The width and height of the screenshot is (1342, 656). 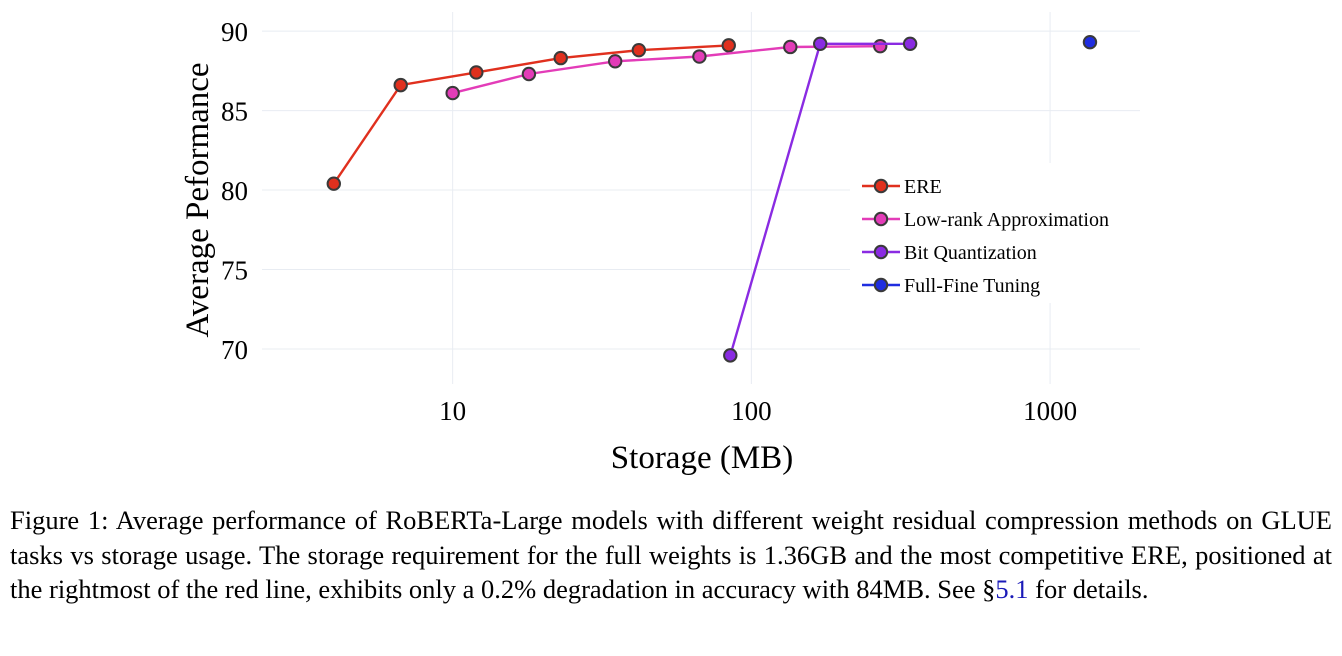 What do you see at coordinates (970, 253) in the screenshot?
I see `legend-label-bit-quantization: Bit Quantization` at bounding box center [970, 253].